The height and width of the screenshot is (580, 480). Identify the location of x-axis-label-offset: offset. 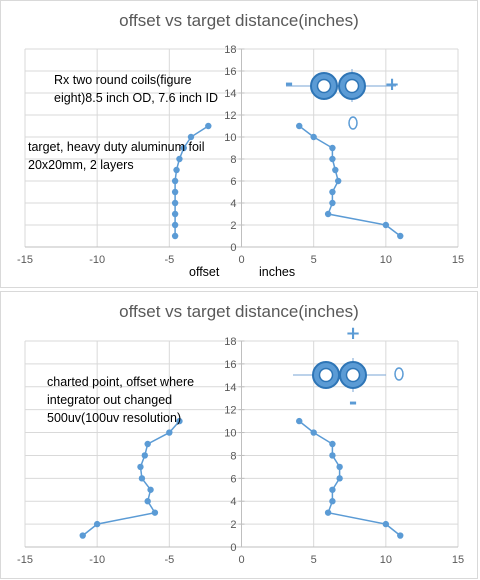
(204, 272).